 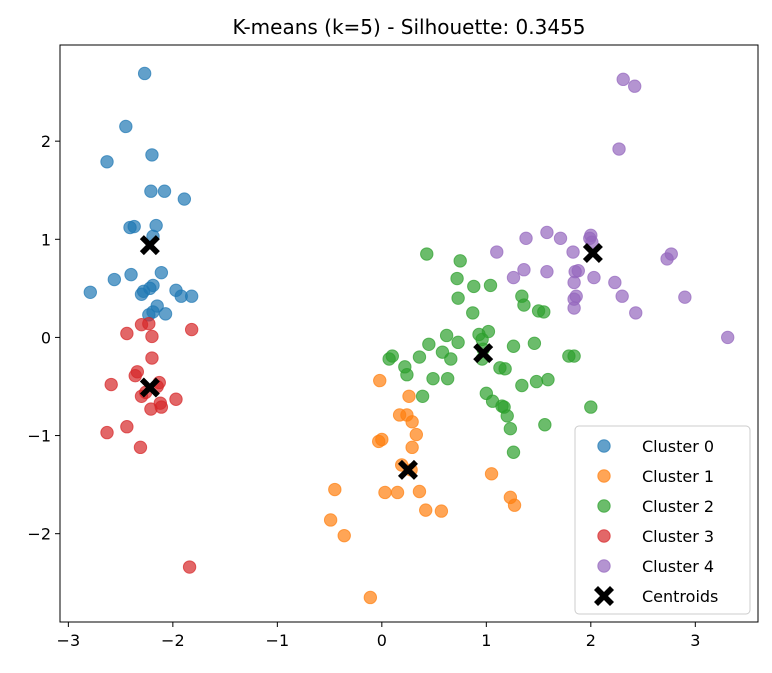 I want to click on y-tick-label: 2, so click(x=46, y=141).